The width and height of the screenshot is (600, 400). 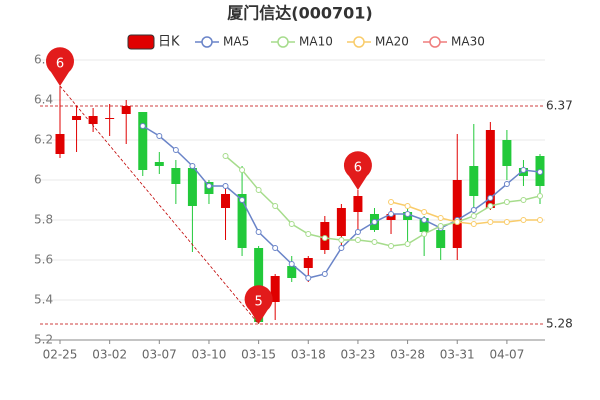 What do you see at coordinates (559, 106) in the screenshot?
I see `ref-label: 6.37` at bounding box center [559, 106].